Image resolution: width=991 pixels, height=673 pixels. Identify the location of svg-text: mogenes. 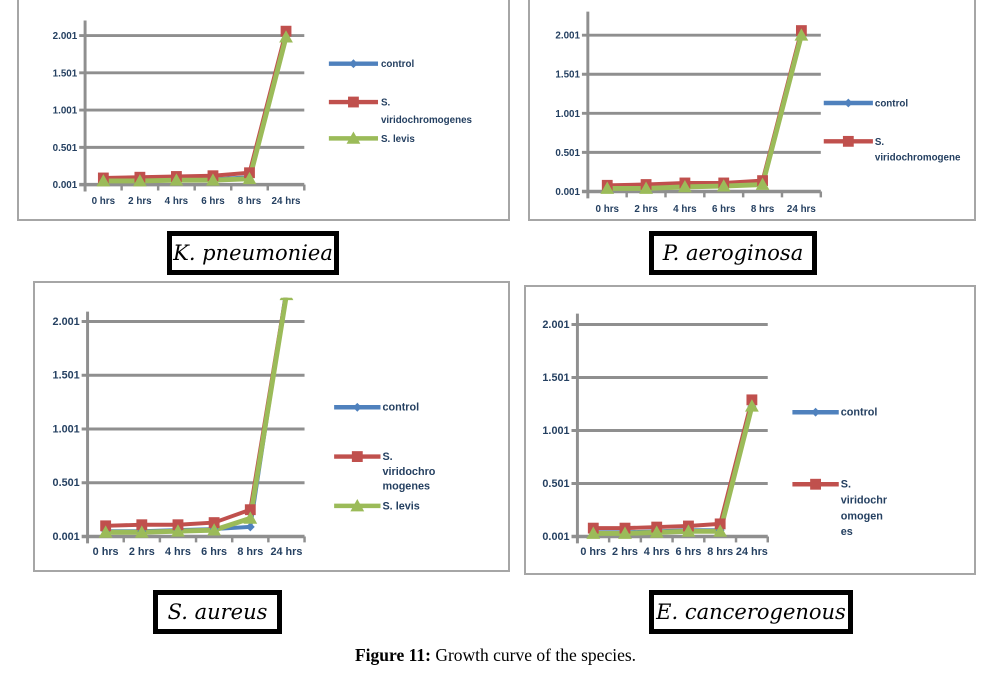
(406, 487).